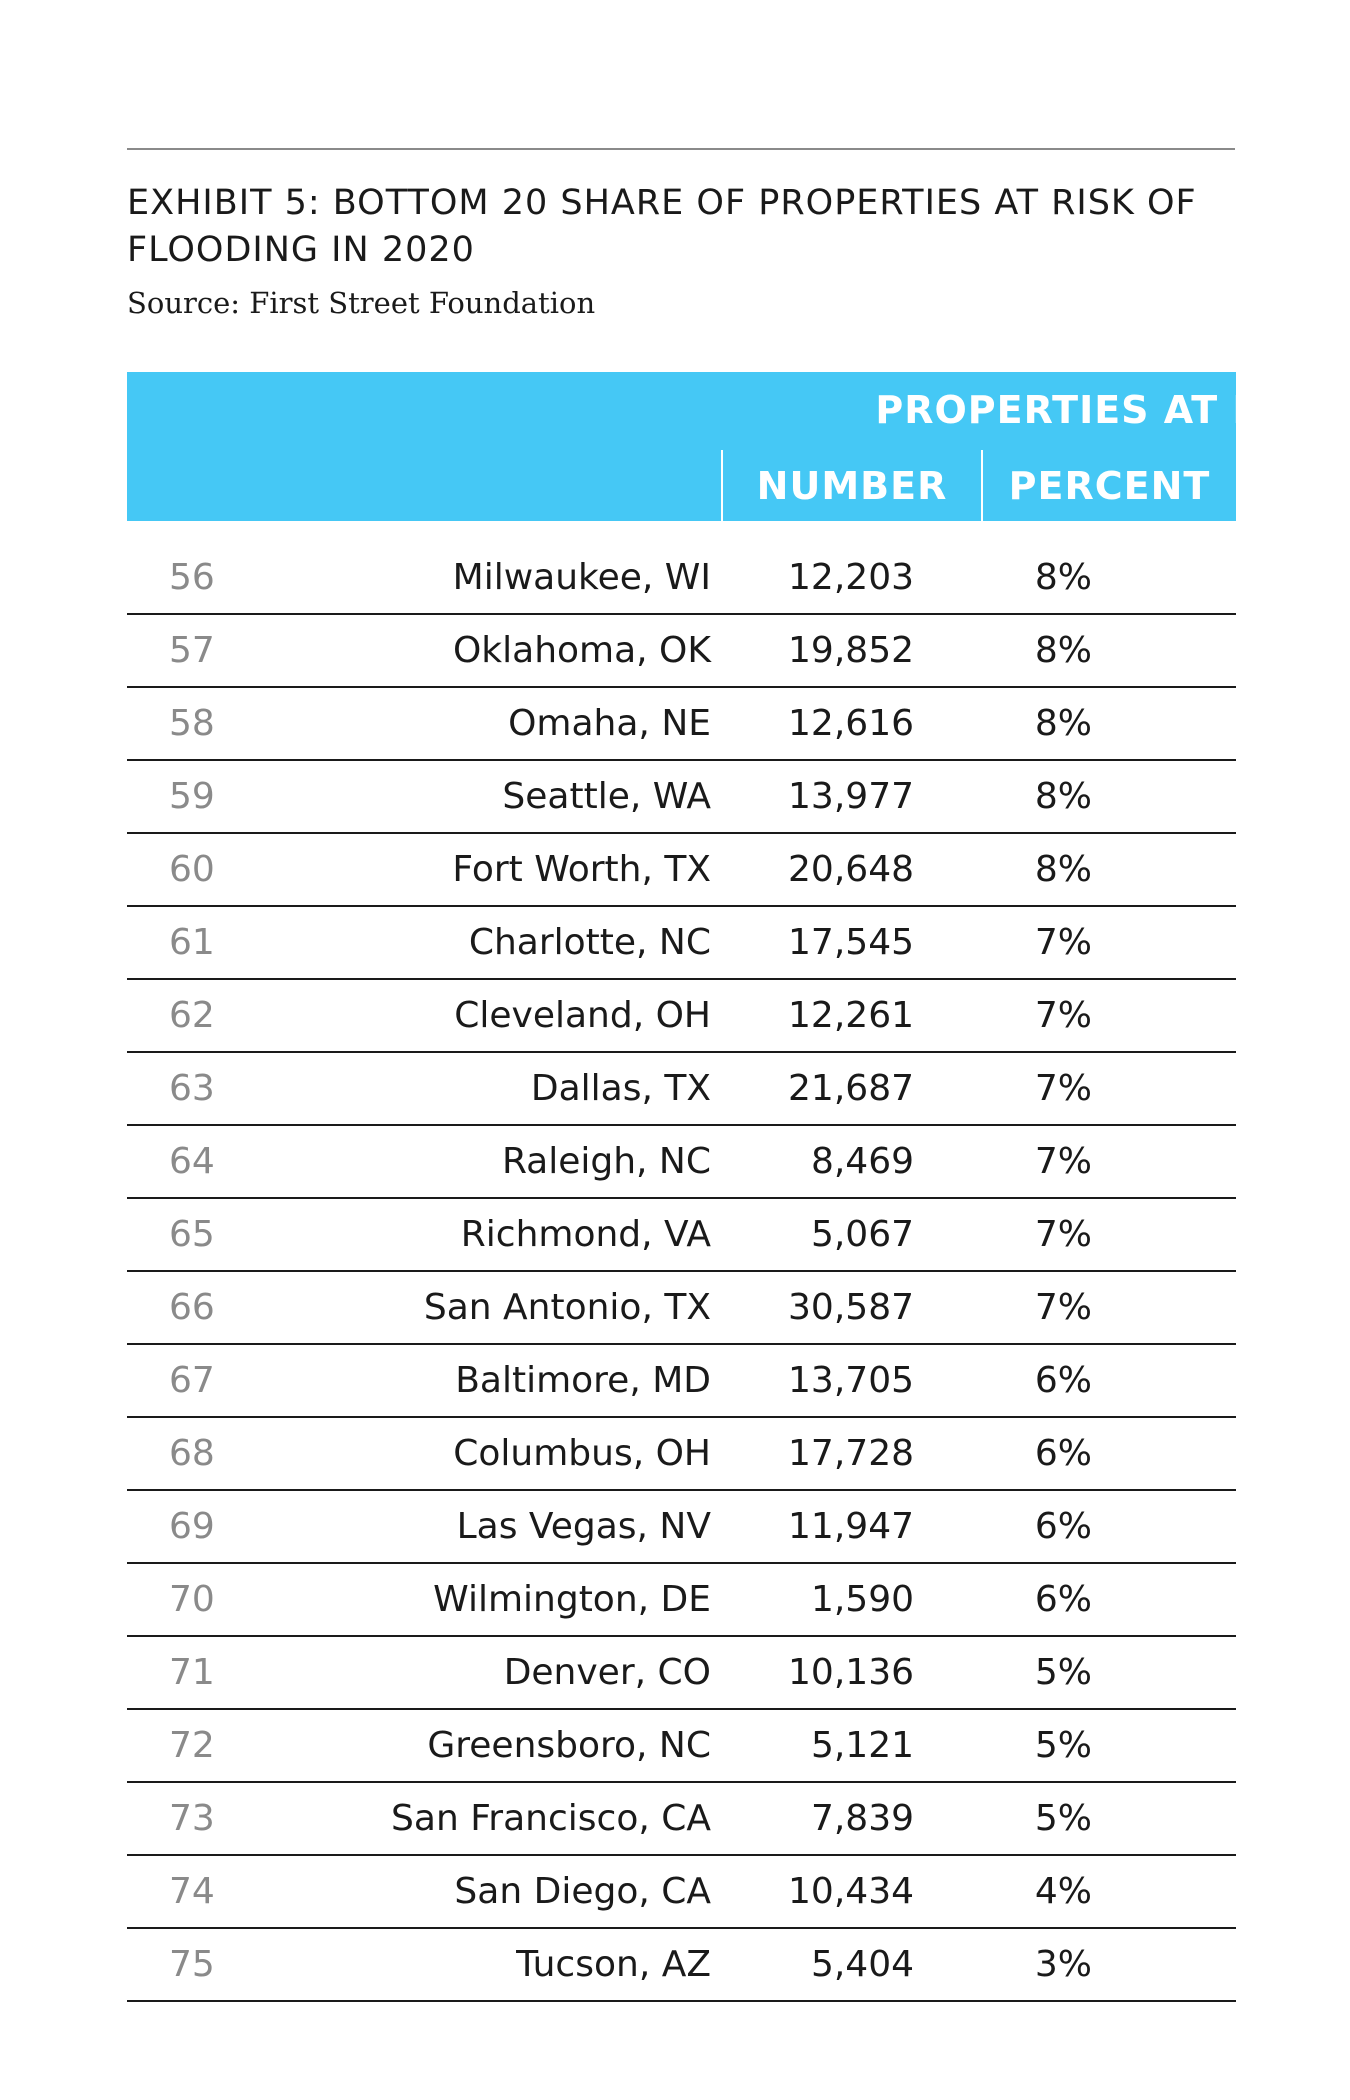 The image size is (1350, 2100). I want to click on table-row: 64 Raleigh, NC 8,469 7%, so click(681, 1162).